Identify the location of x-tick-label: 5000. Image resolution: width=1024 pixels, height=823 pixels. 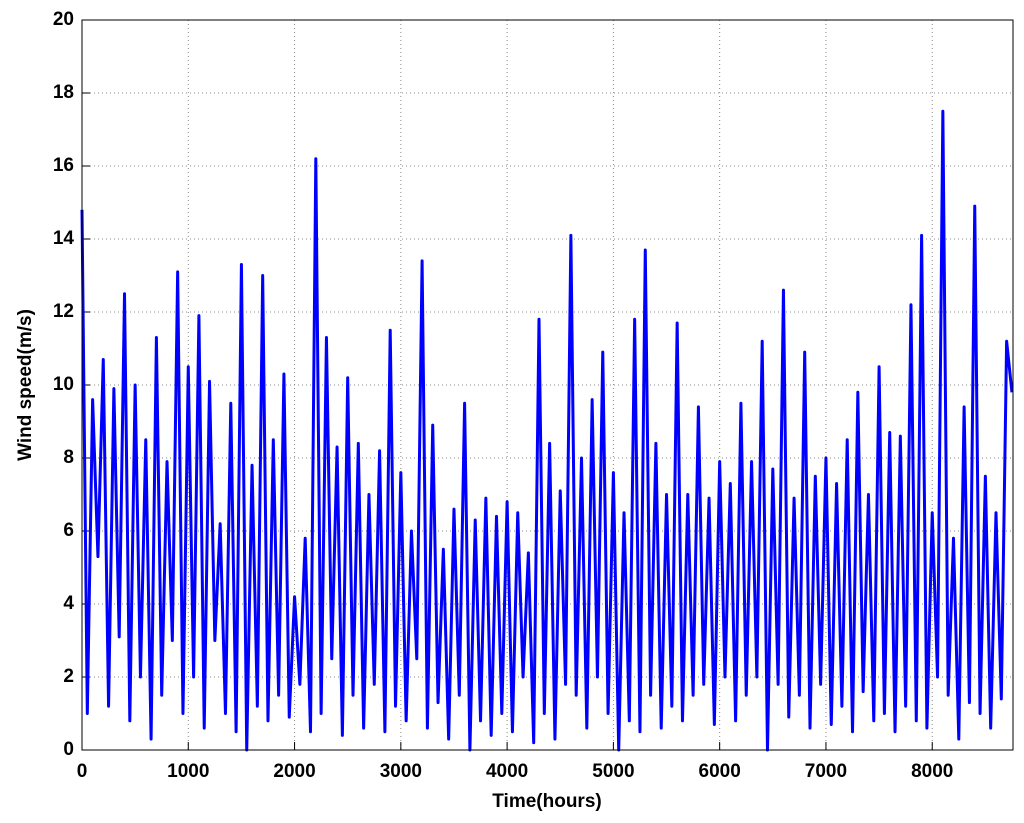
(613, 771).